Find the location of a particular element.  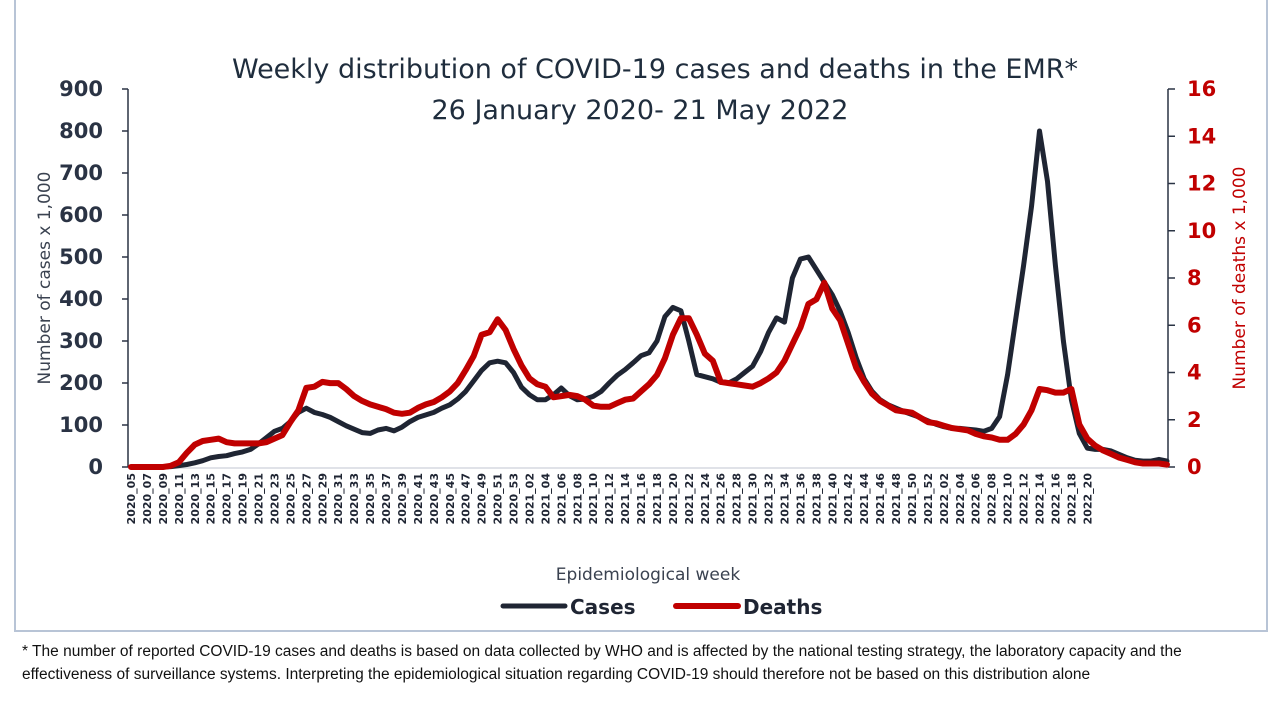

x-tick-label: 2021_20 is located at coordinates (673, 499).